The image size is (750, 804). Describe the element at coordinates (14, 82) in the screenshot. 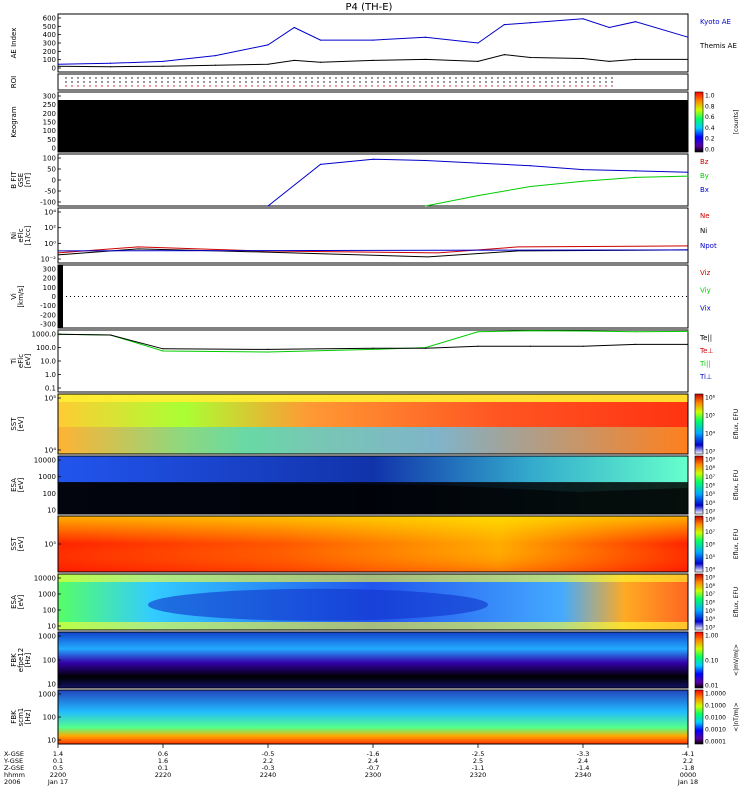

I see `panel-ylabel: ROI` at that location.